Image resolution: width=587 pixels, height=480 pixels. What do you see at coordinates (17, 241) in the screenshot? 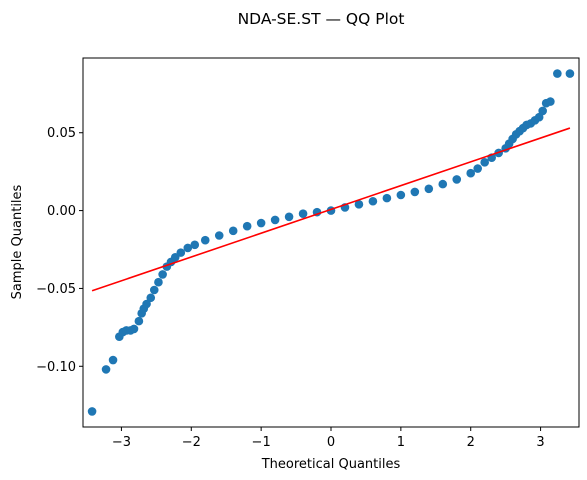
I see `y-axis-title: Sample Quantiles` at bounding box center [17, 241].